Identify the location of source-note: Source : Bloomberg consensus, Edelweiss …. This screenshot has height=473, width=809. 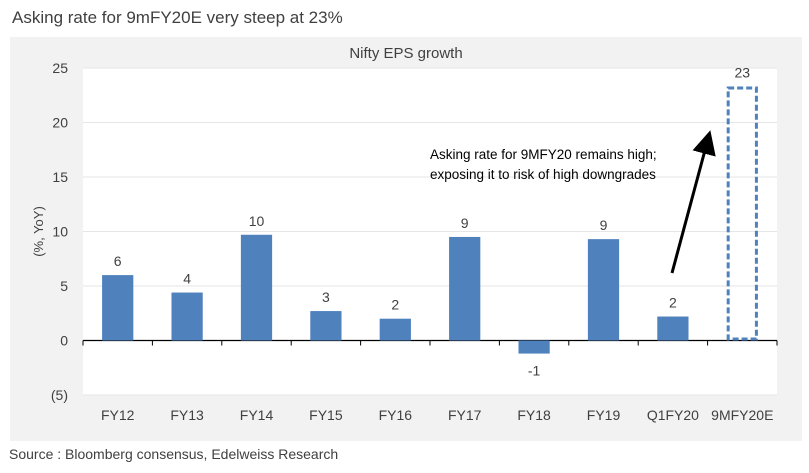
(174, 454).